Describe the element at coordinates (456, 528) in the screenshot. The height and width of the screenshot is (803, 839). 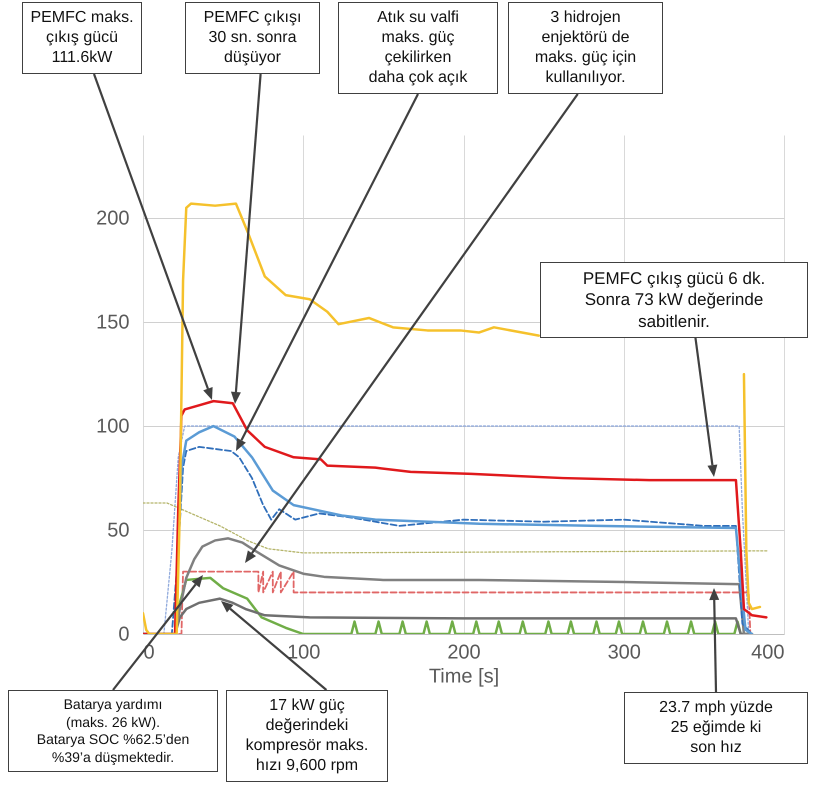
I see `line-series` at that location.